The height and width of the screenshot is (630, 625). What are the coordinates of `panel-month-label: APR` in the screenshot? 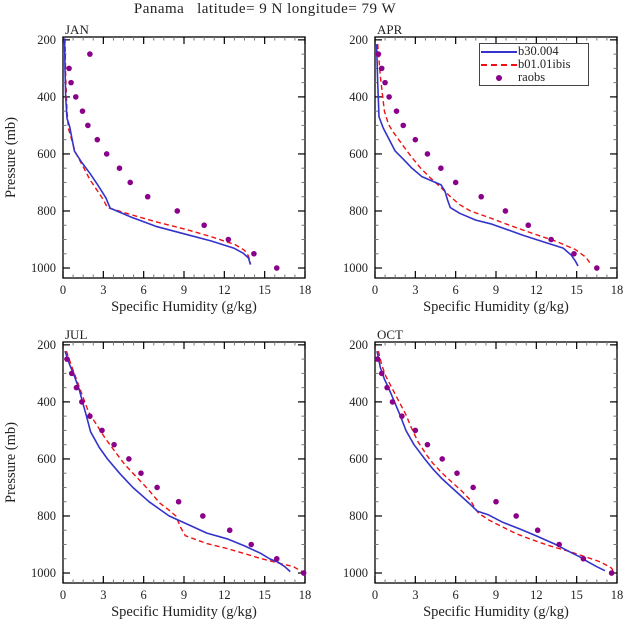 It's located at (390, 29).